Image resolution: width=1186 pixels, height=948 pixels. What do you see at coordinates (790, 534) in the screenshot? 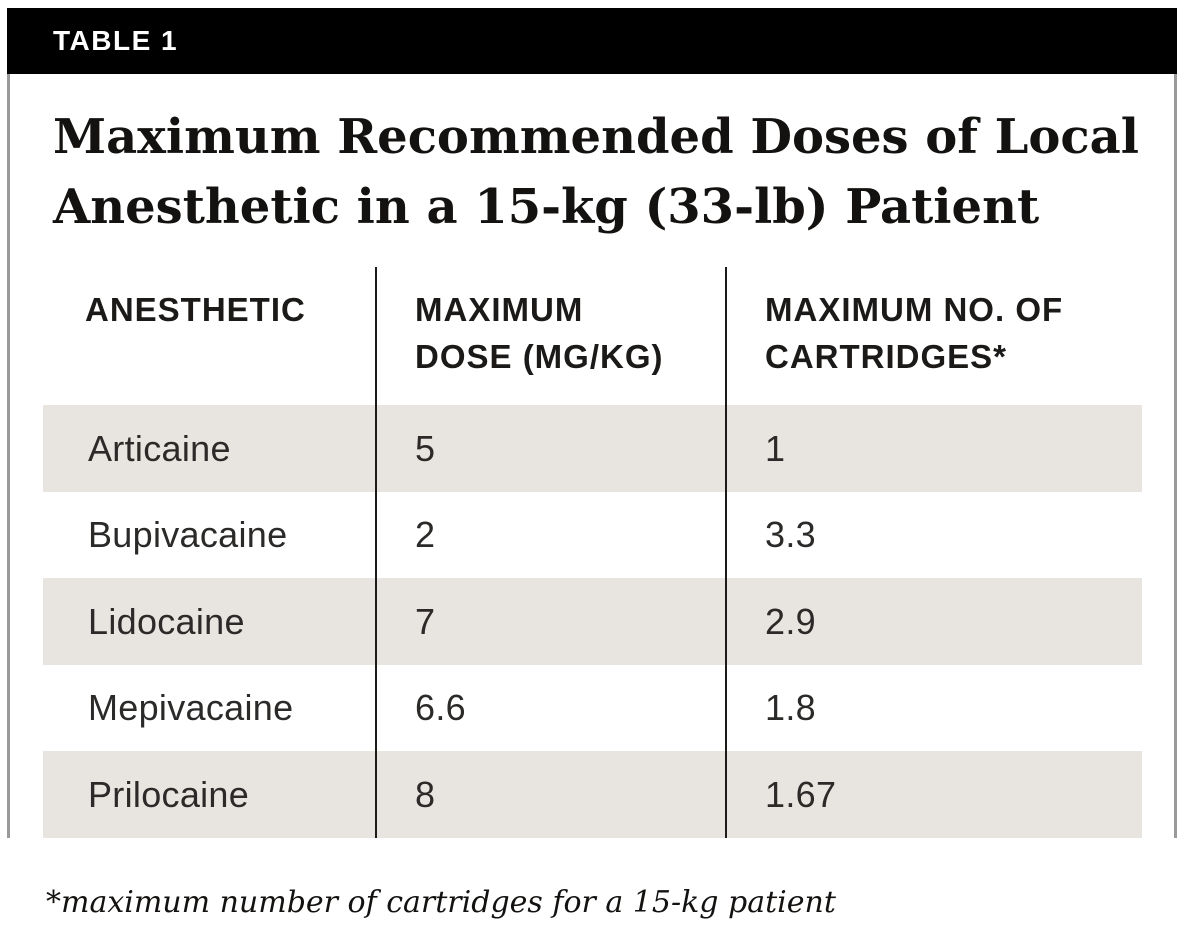
I see `cell-max-cartridges: 3.3` at bounding box center [790, 534].